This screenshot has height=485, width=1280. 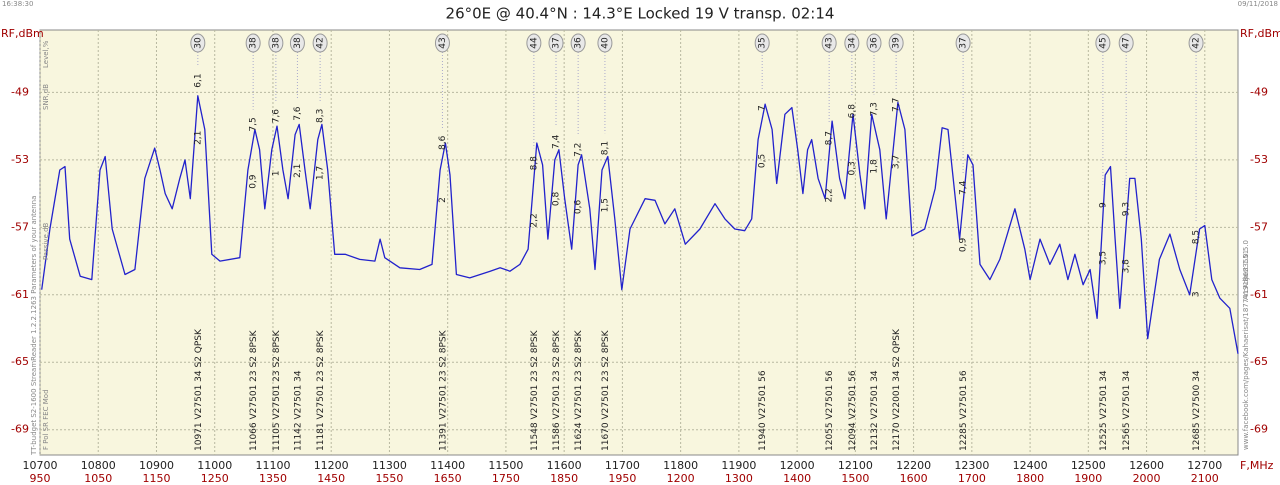 I want to click on if-tick-label: 1400, so click(x=797, y=478).